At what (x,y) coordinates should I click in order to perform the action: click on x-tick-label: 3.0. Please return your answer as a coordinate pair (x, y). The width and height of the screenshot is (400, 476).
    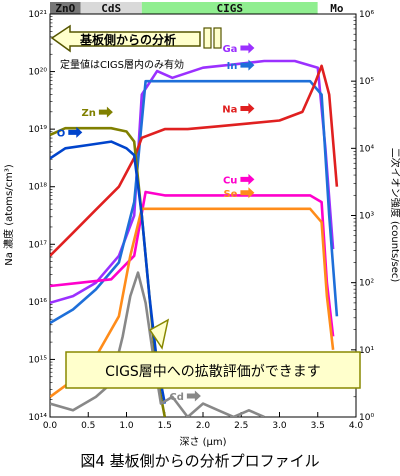
    Looking at the image, I should click on (279, 426).